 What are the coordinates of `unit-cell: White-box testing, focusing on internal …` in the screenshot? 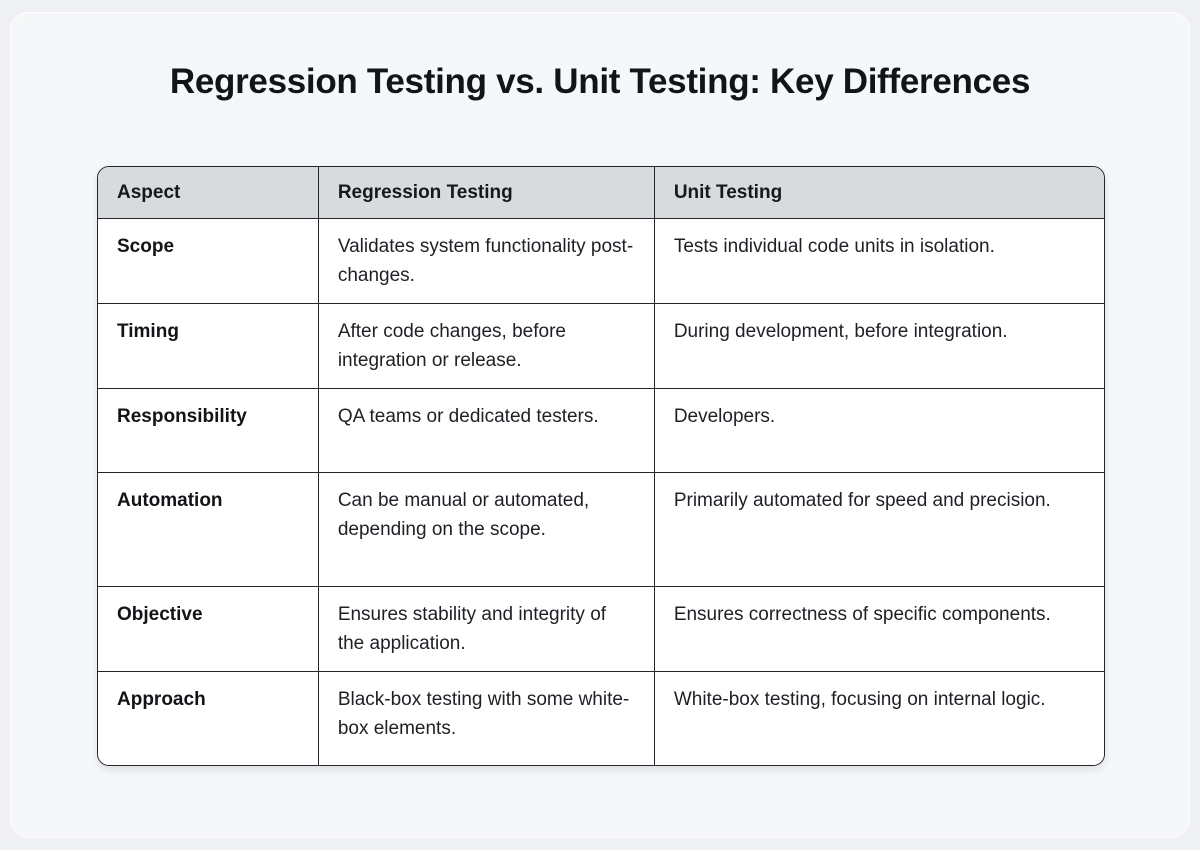 It's located at (878, 718).